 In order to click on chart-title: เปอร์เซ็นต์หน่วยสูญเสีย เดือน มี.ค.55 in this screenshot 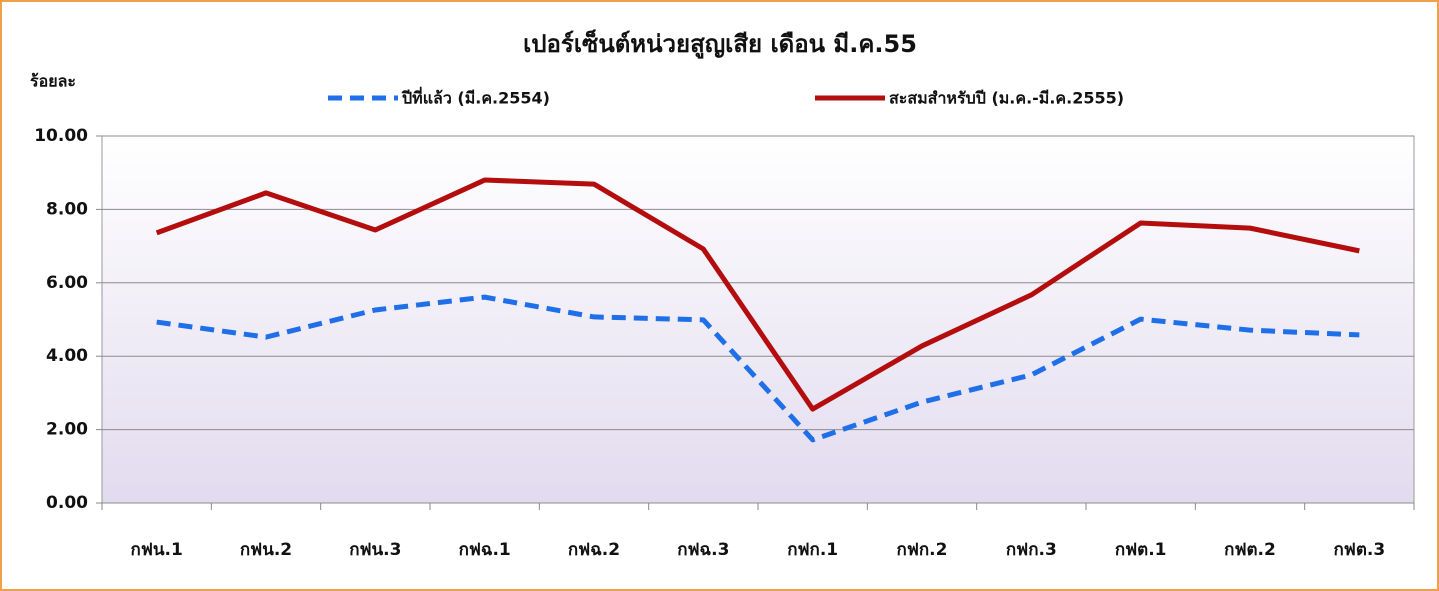, I will do `click(720, 44)`.